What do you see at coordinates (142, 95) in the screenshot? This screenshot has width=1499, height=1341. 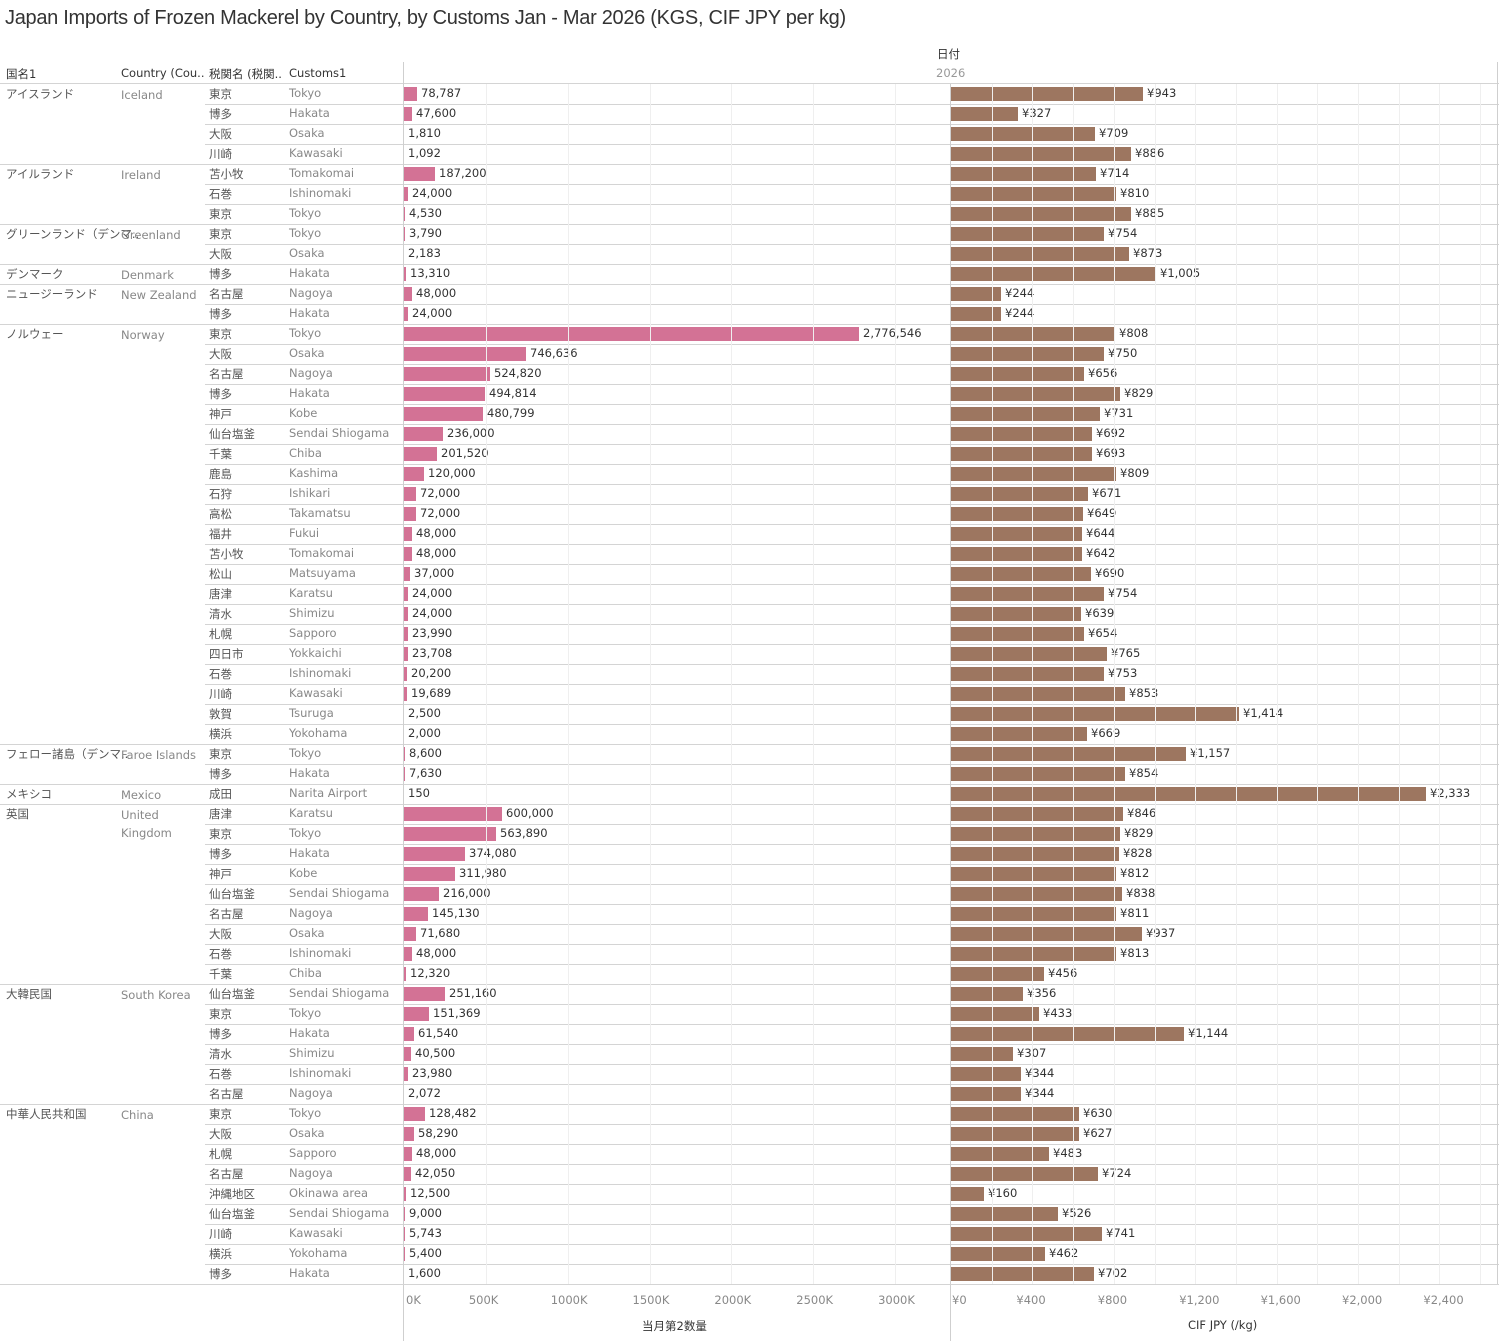 I see `country-en-label: Iceland` at bounding box center [142, 95].